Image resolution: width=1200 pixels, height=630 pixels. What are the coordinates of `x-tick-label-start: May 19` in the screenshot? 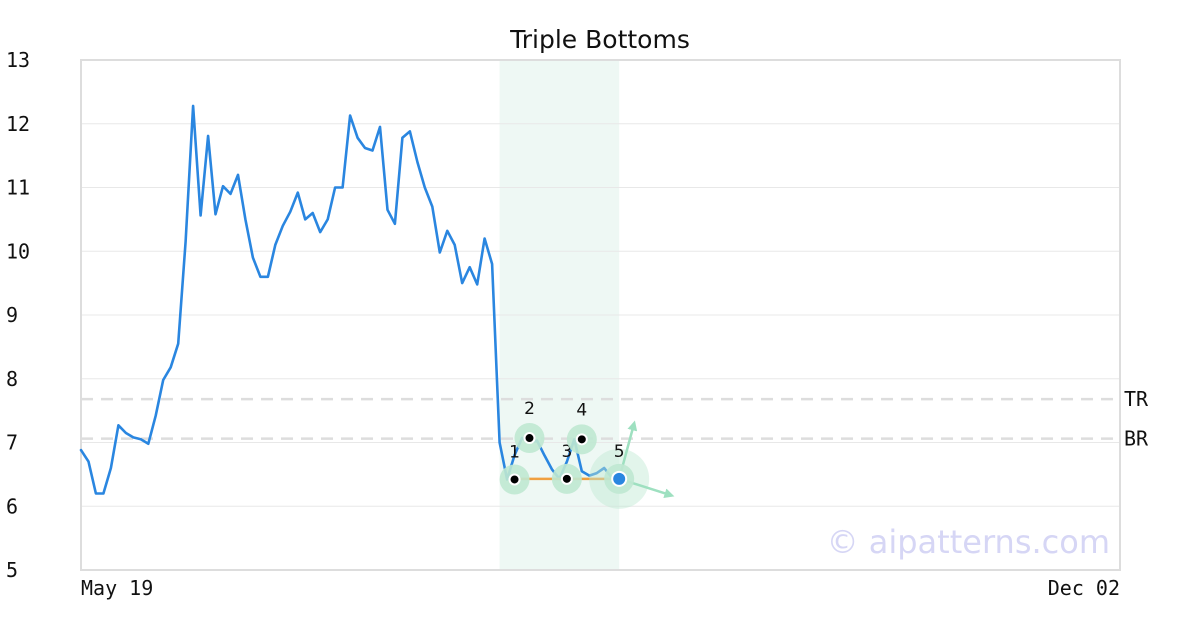 It's located at (117, 588).